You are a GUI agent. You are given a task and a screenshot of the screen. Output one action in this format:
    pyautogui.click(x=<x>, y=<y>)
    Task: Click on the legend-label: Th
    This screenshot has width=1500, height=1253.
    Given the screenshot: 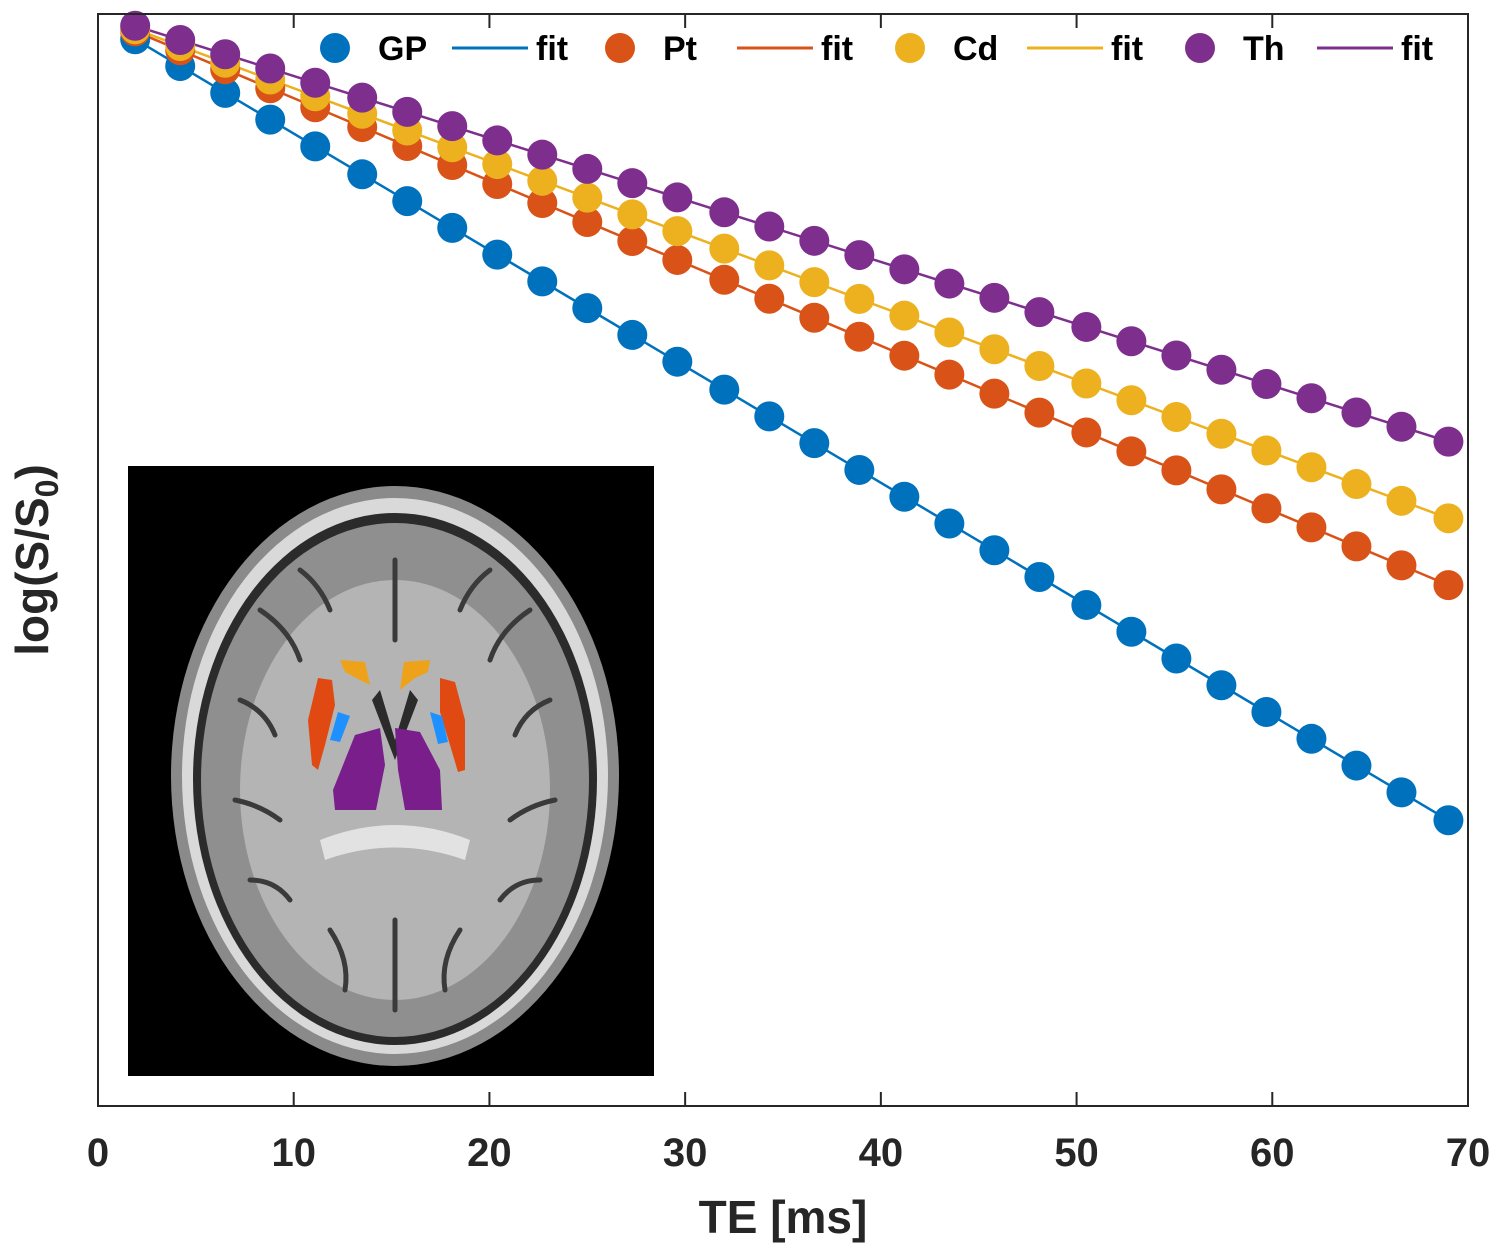 What is the action you would take?
    pyautogui.click(x=1264, y=49)
    